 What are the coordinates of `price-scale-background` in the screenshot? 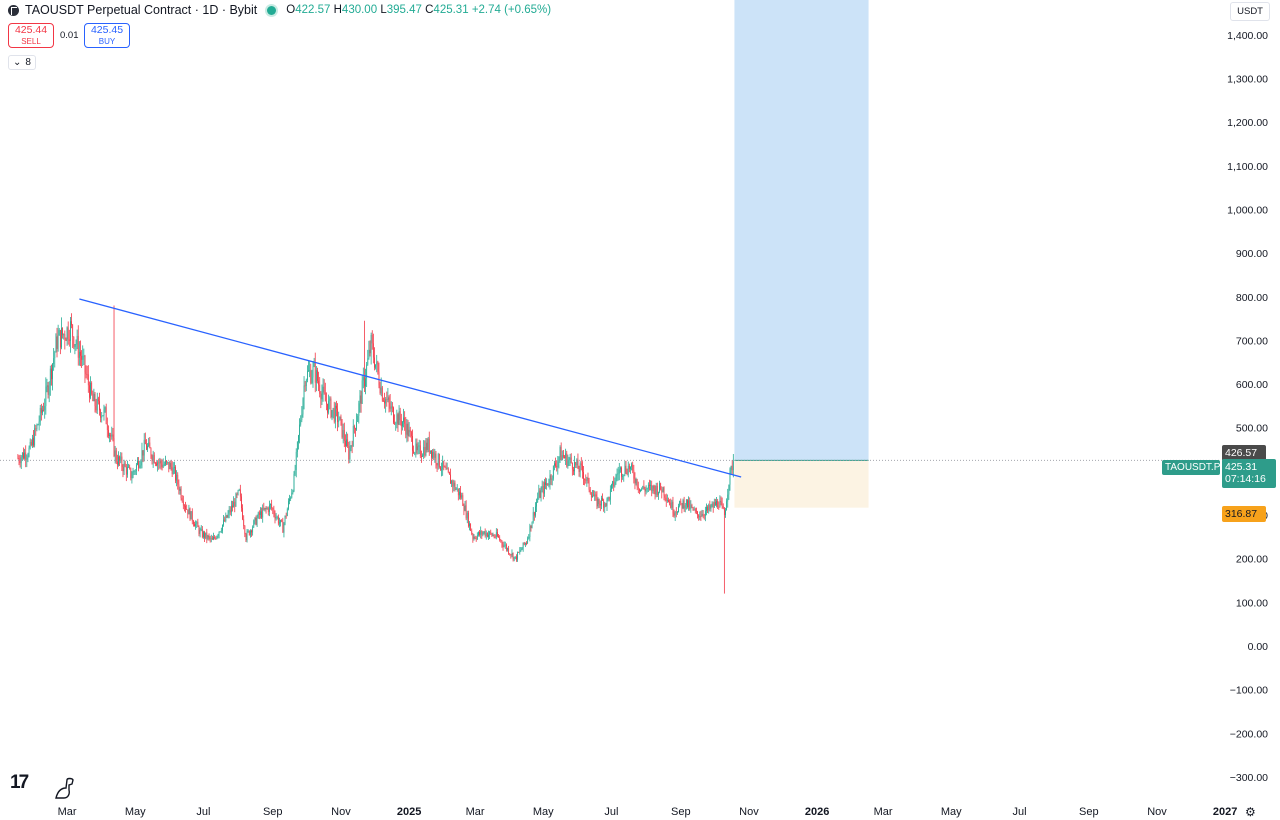 It's located at (1250, 400).